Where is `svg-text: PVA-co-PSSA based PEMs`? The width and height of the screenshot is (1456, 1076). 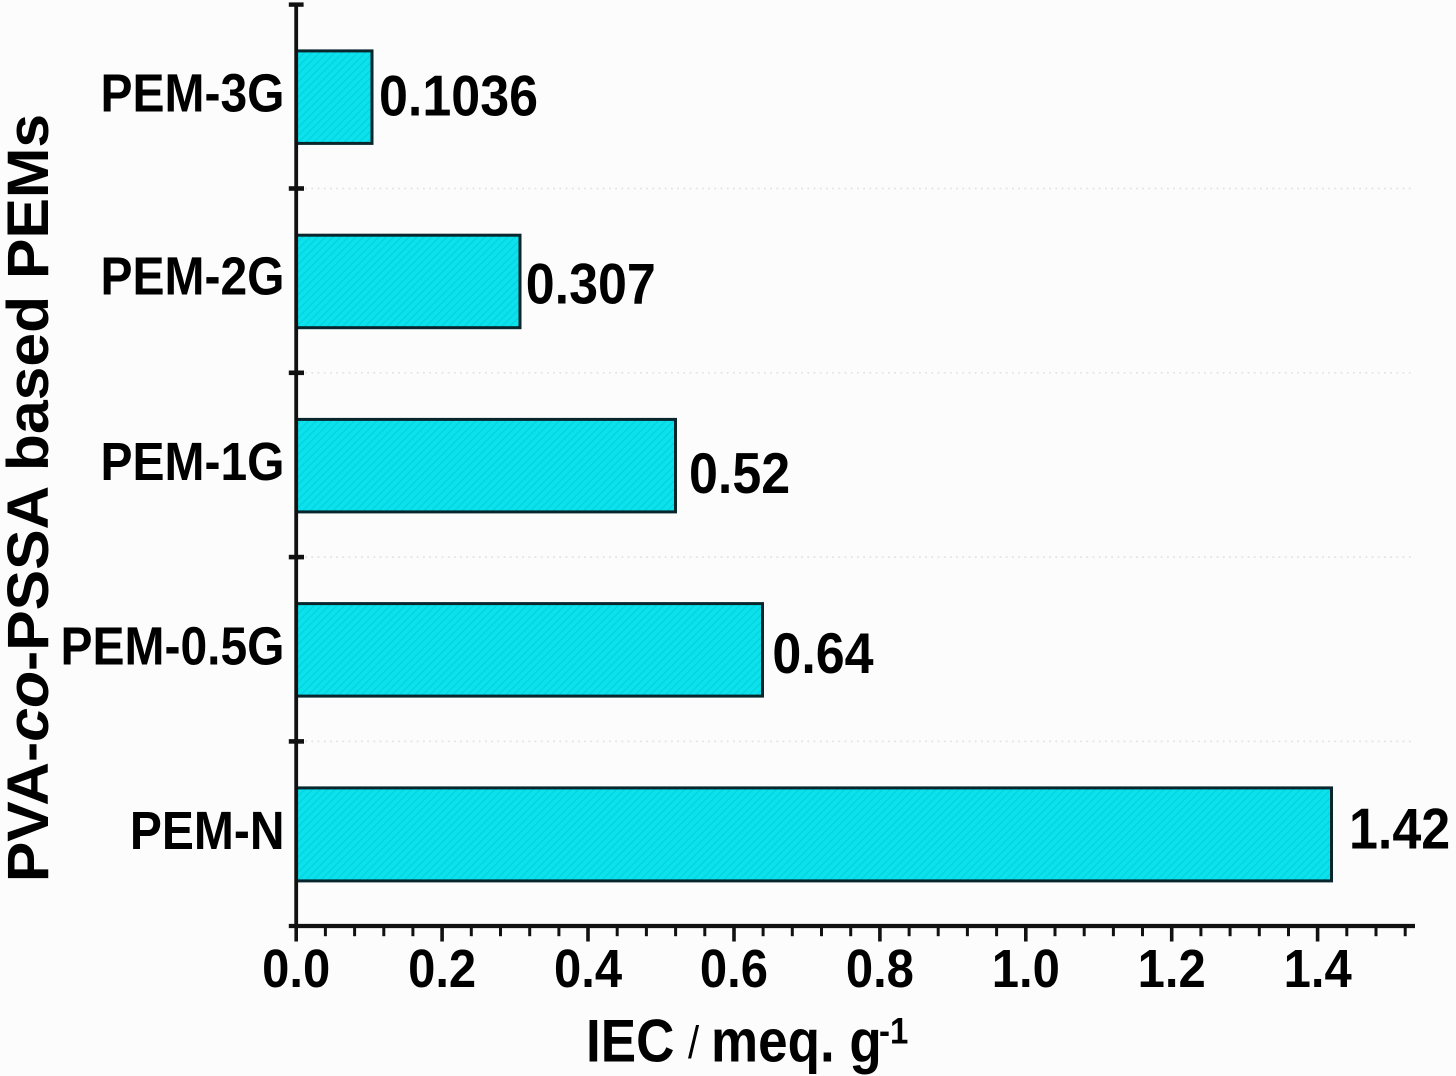
svg-text: PVA-co-PSSA based PEMs is located at coordinates (30, 498).